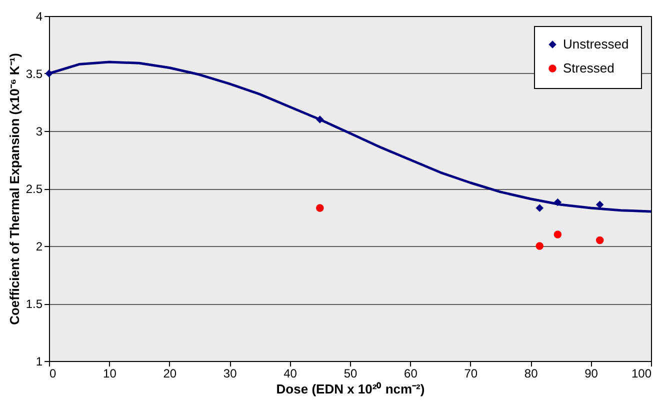 This screenshot has width=671, height=402. I want to click on x-tick-label: 80, so click(531, 373).